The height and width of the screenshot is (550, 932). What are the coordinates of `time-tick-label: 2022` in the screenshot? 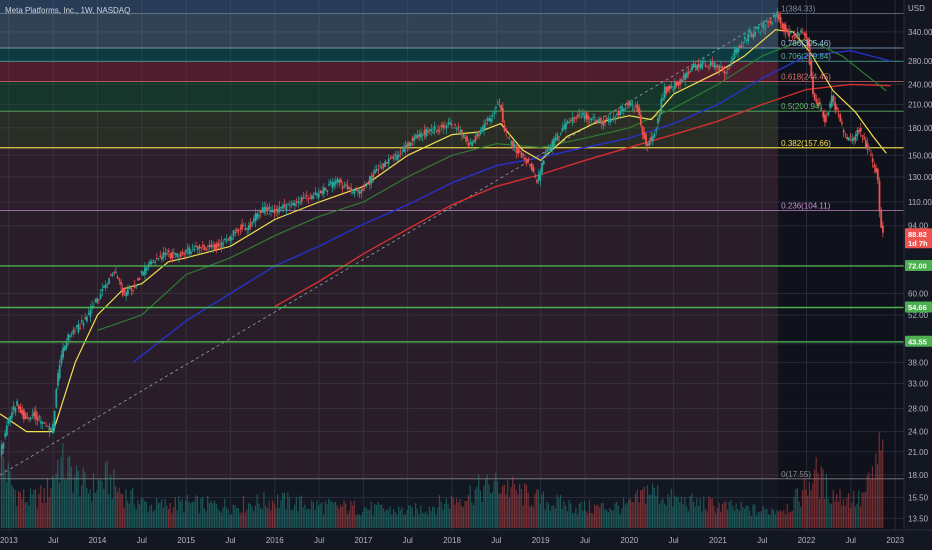 It's located at (807, 540).